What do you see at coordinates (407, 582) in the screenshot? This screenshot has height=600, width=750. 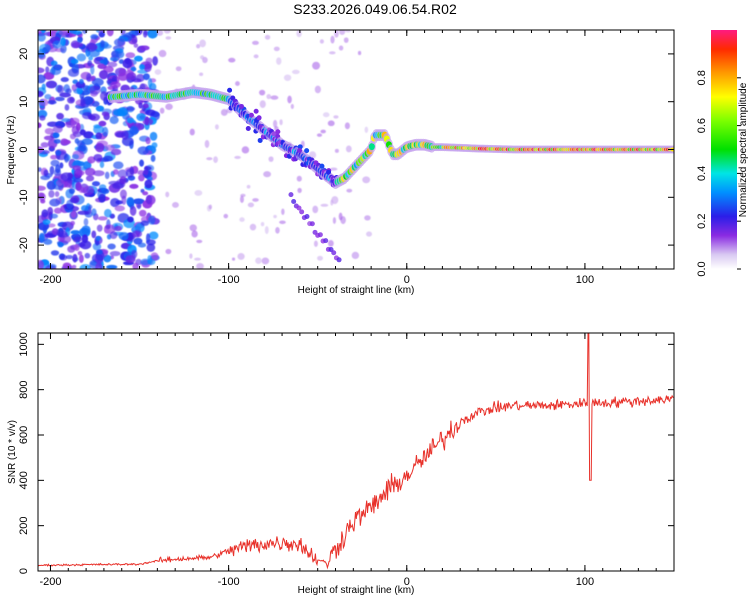 I see `snr-xtick-label: 0` at bounding box center [407, 582].